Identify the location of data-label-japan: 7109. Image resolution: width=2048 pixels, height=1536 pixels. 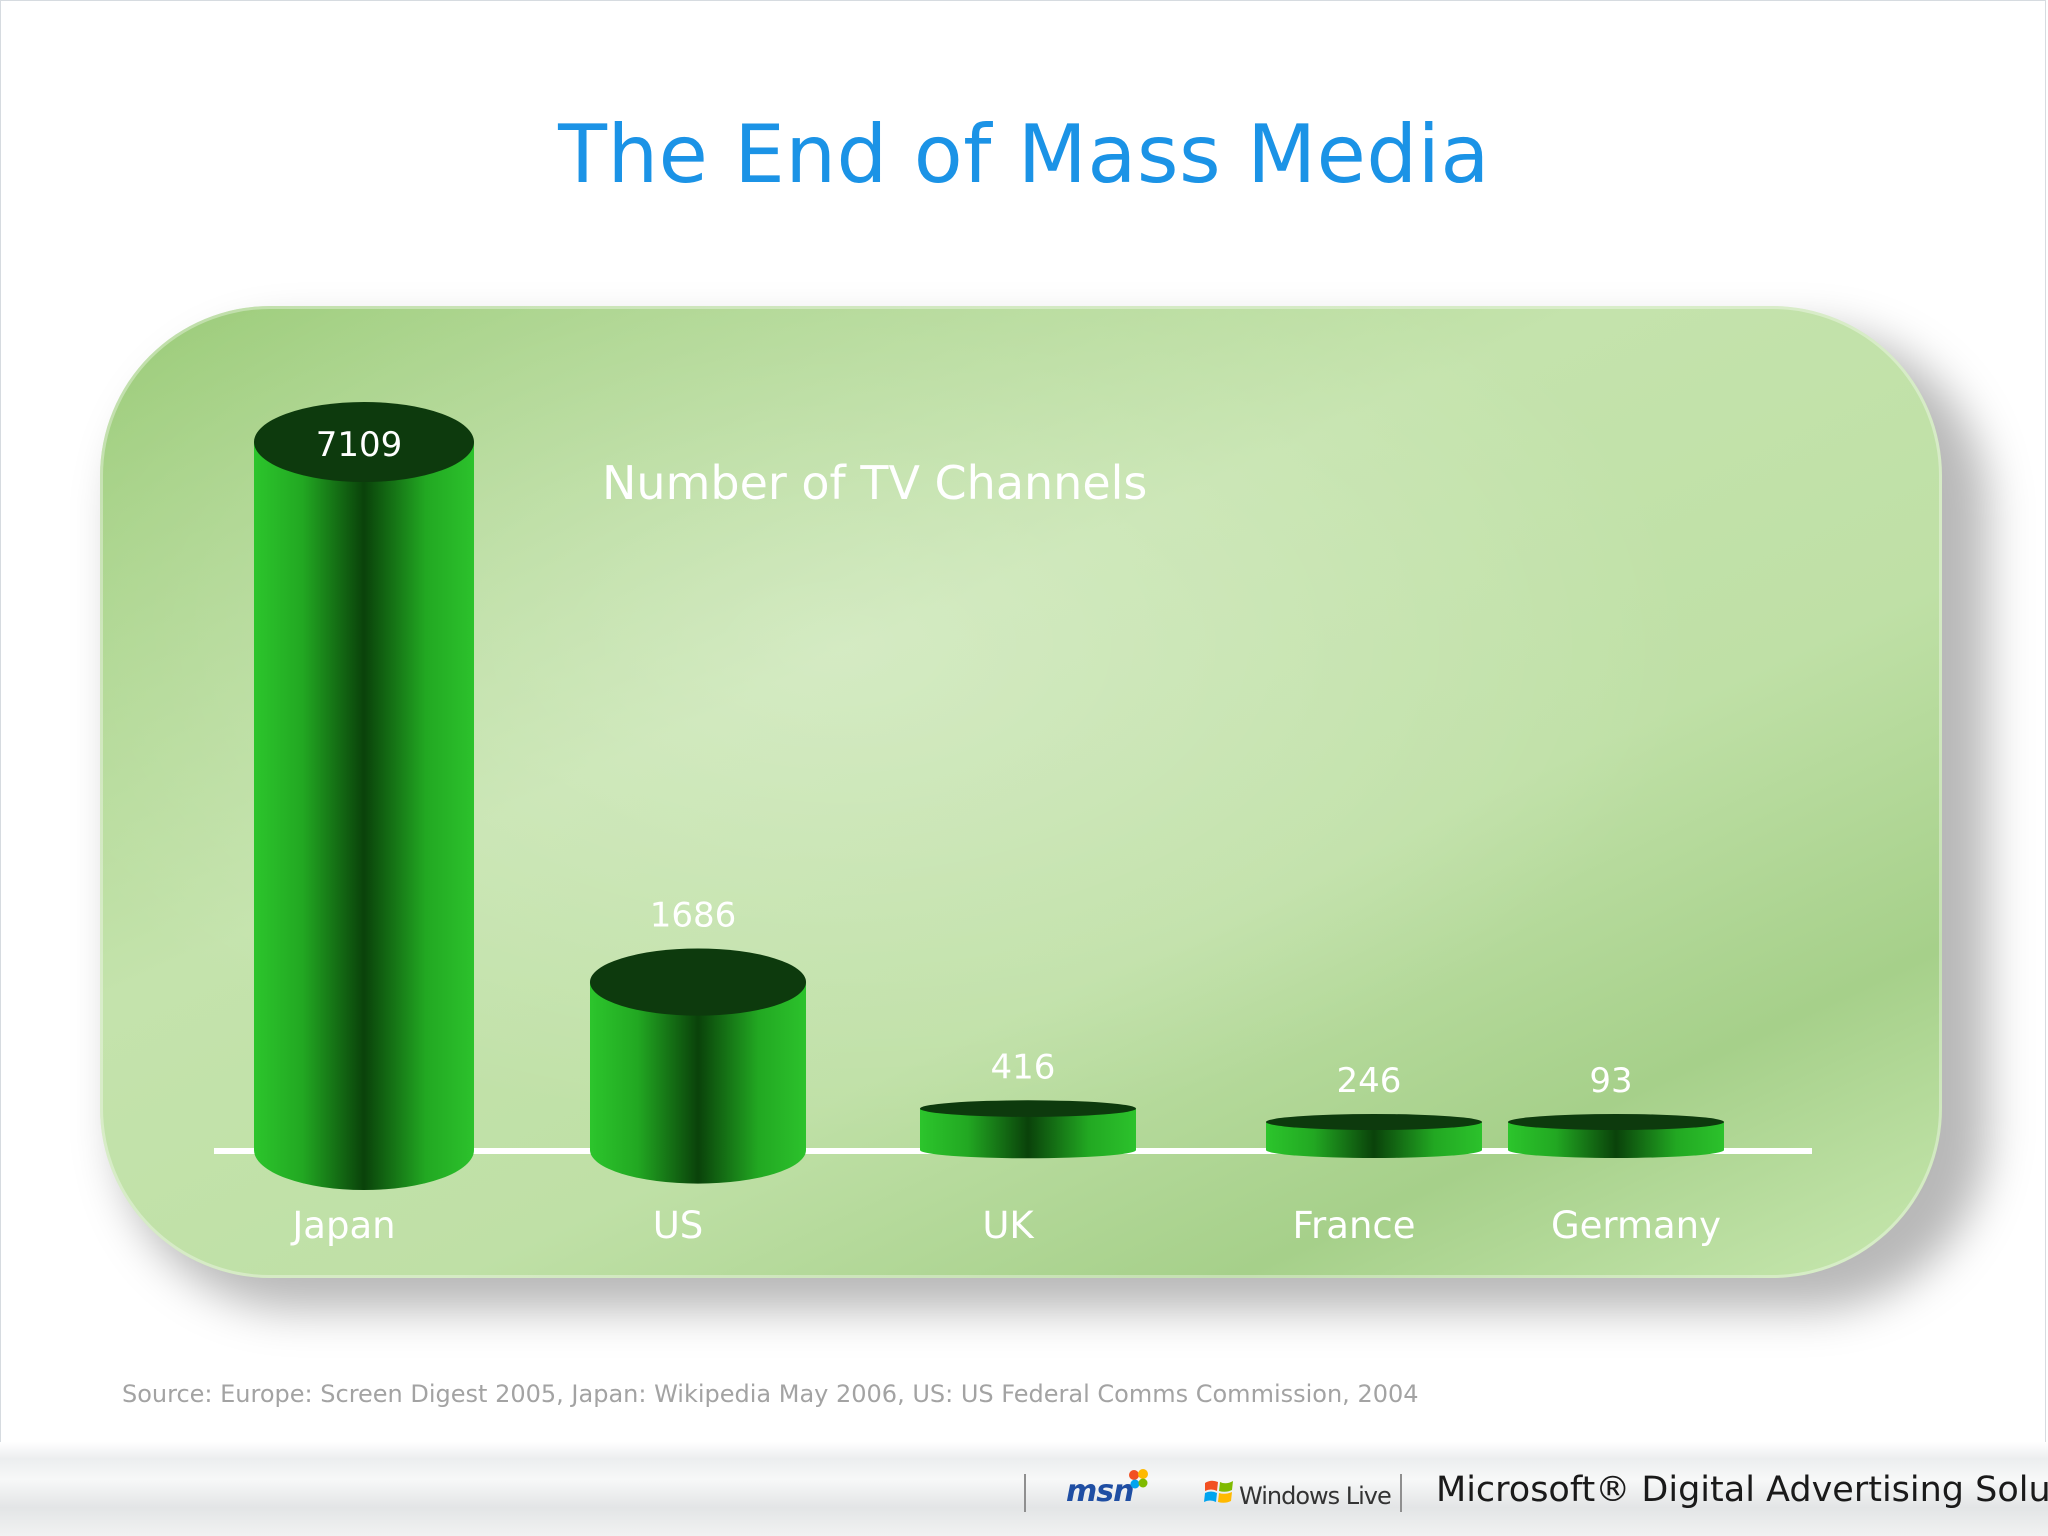
(359, 445).